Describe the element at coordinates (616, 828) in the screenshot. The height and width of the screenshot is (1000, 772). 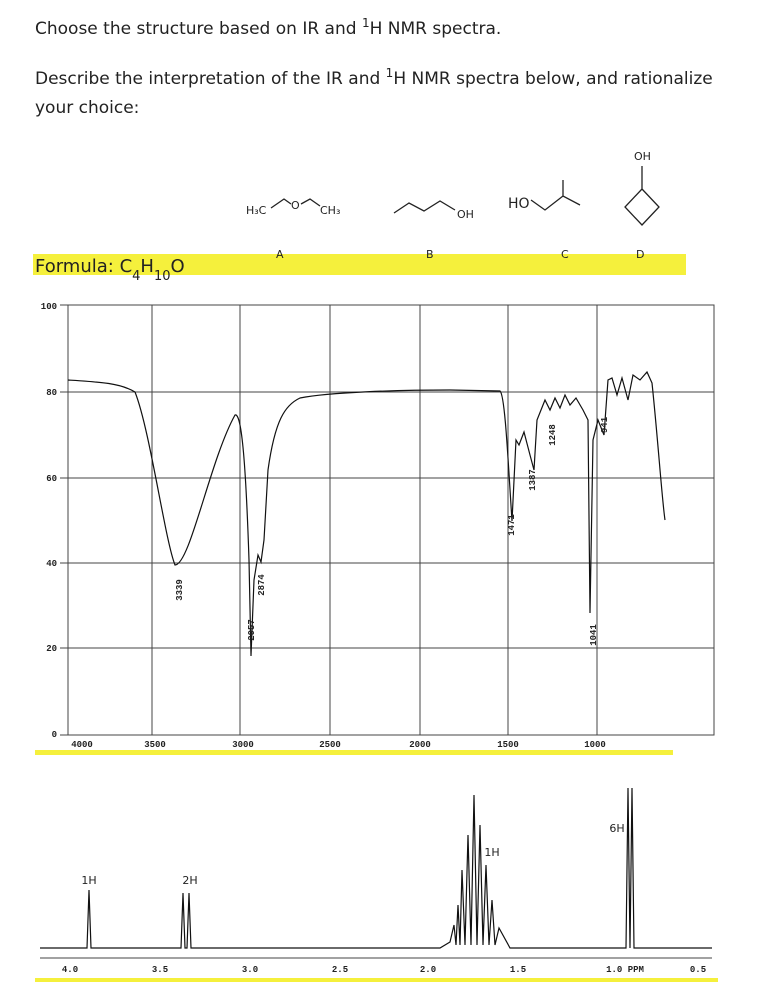
I see `integral-label: 6H` at that location.